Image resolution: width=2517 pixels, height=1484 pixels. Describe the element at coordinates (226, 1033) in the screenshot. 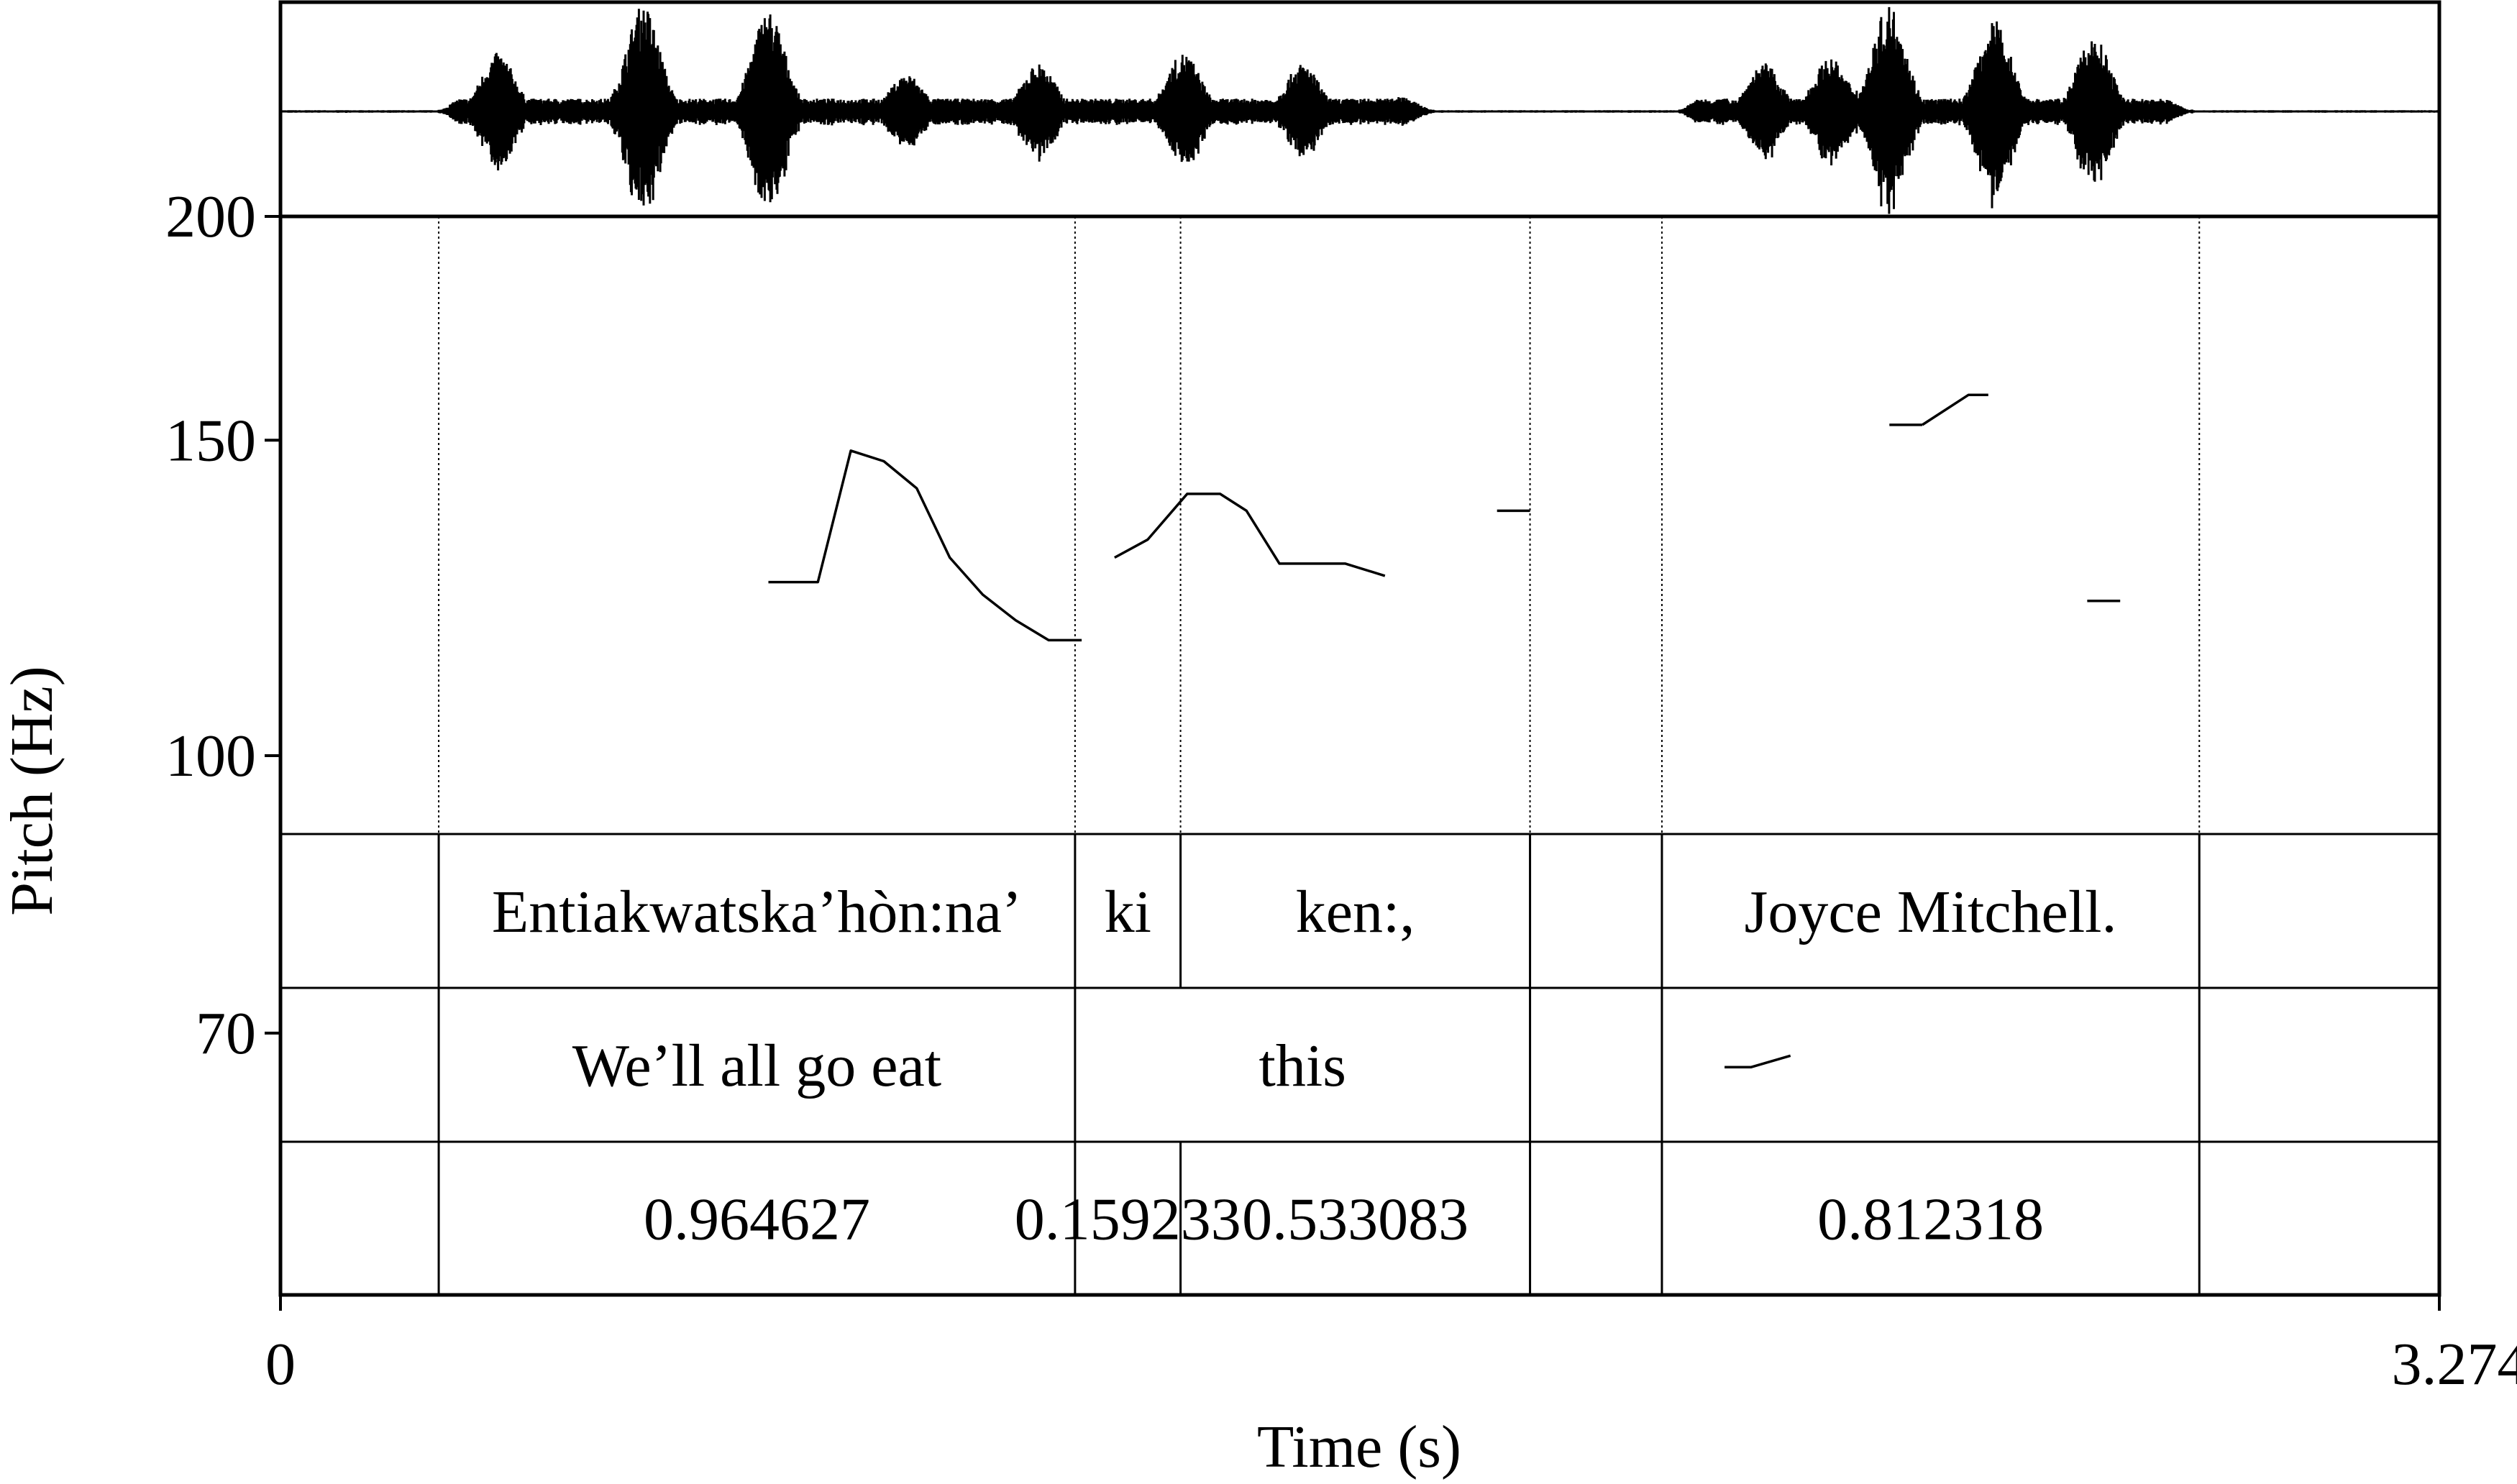

I see `y-tick-label: 70` at that location.